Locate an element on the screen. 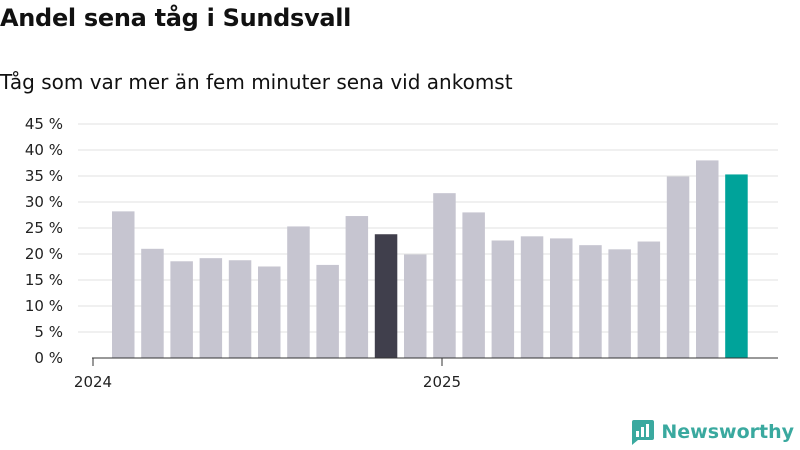 The width and height of the screenshot is (800, 450). y-tick-label: 5 % is located at coordinates (48, 332).